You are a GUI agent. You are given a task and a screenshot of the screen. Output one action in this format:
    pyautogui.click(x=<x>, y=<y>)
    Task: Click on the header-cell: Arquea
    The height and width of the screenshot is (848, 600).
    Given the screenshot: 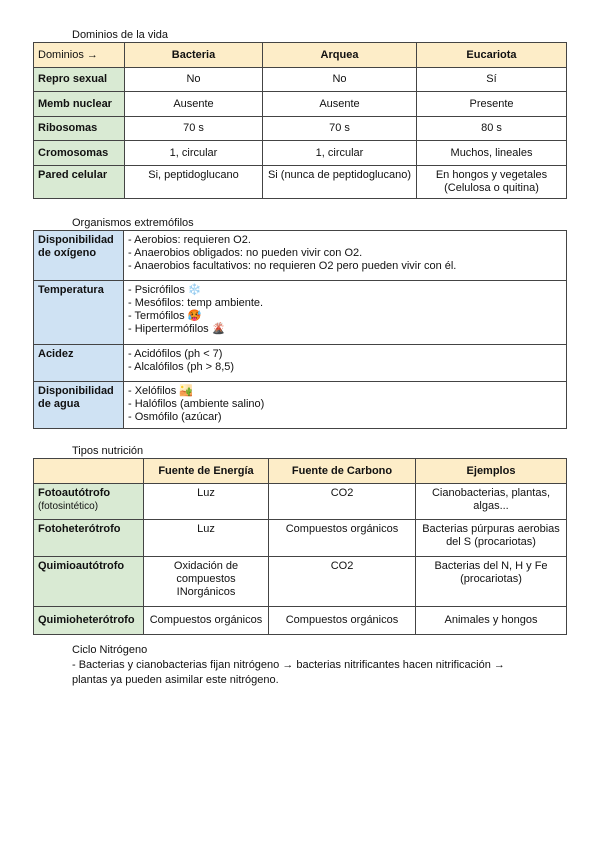 What is the action you would take?
    pyautogui.click(x=339, y=55)
    